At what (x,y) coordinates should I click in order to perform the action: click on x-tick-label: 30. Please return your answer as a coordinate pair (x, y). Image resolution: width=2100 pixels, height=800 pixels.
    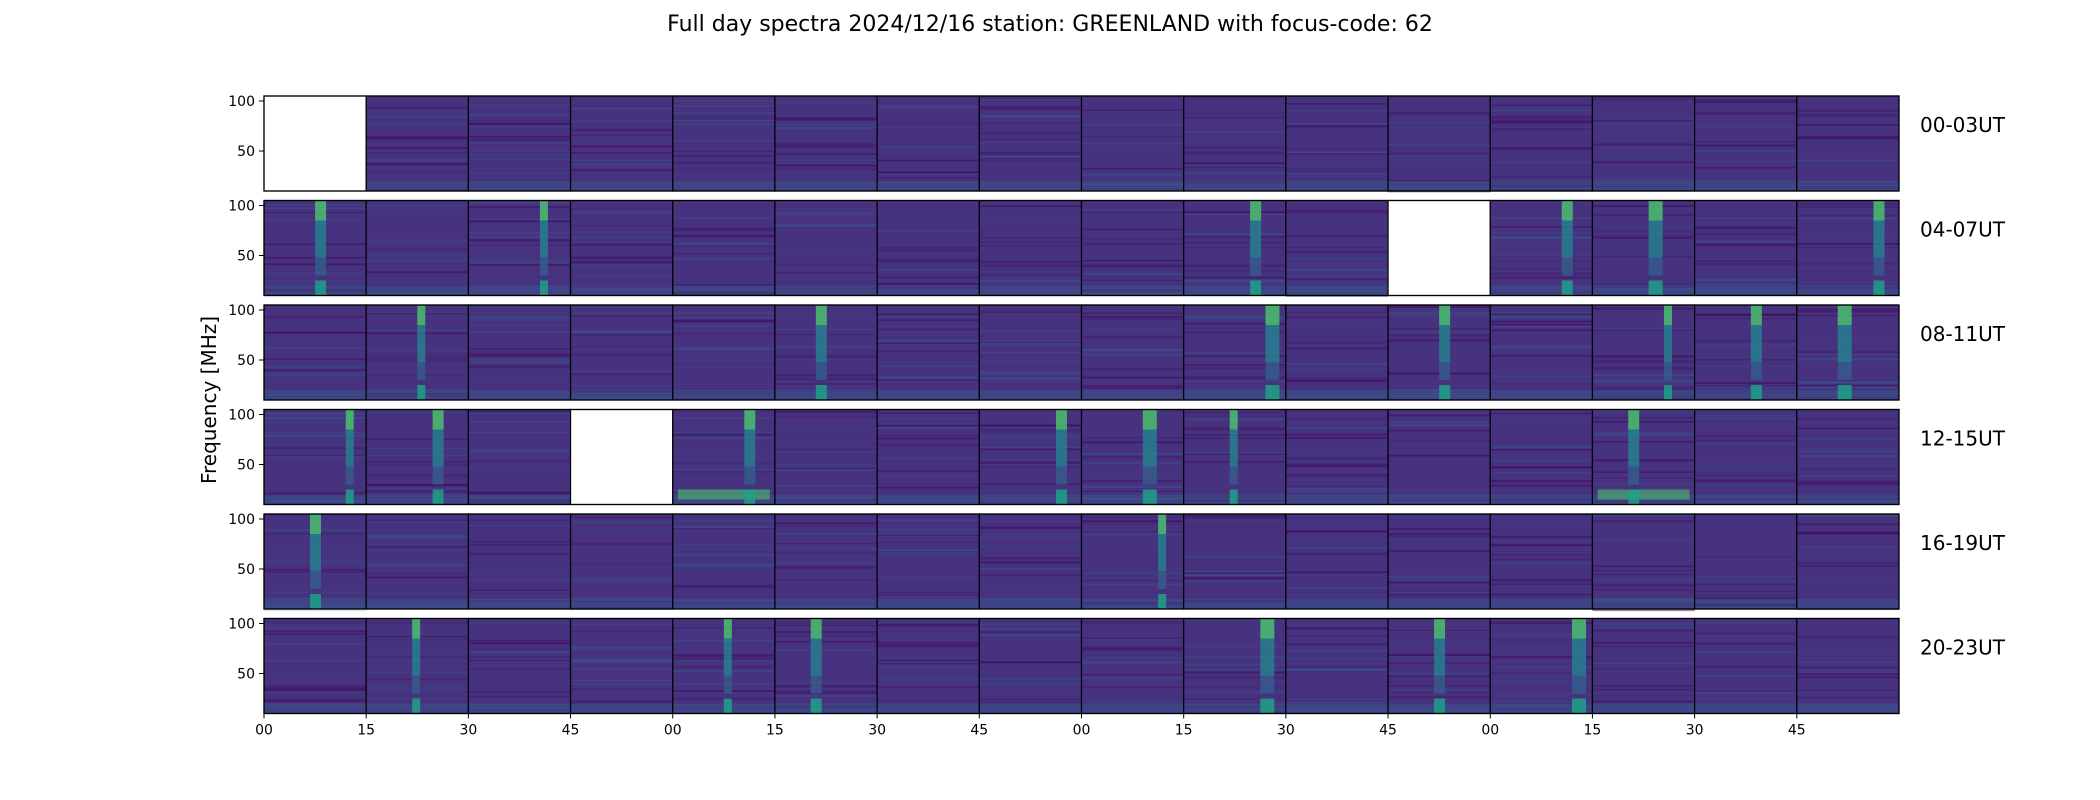
    Looking at the image, I should click on (1695, 731).